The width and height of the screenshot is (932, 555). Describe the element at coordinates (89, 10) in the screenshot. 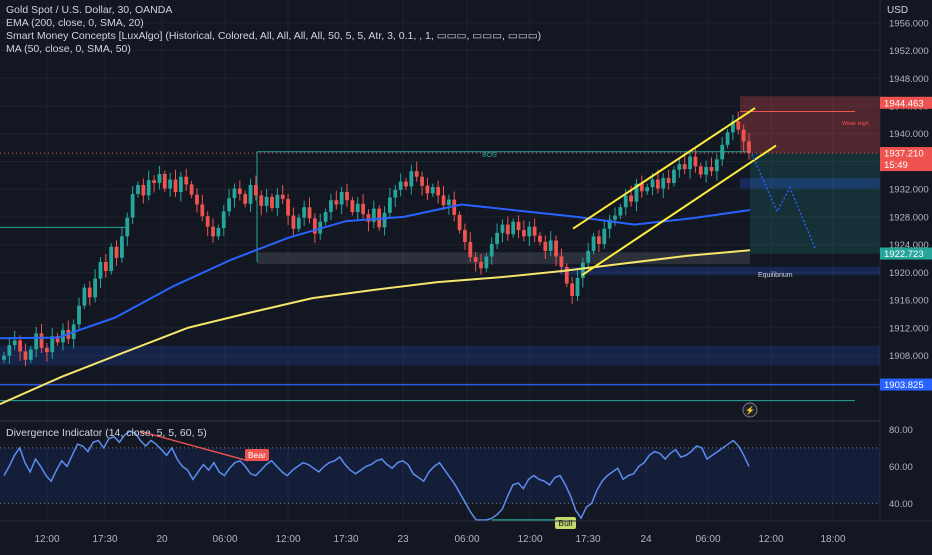

I see `symbol-legend: Gold Spot / U.S. Dollar, 30, OANDA` at that location.